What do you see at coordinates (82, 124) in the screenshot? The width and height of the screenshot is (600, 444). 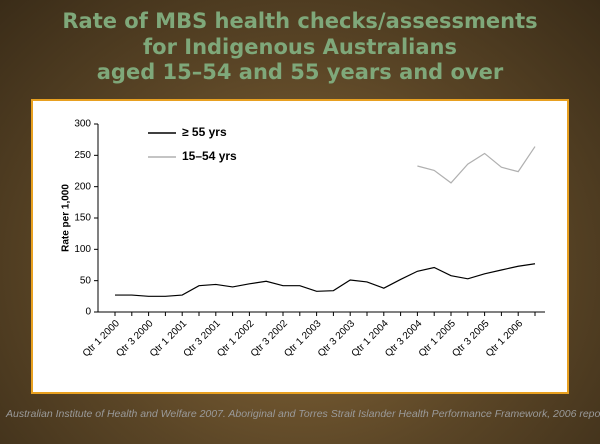 I see `y-tick-label: 300` at bounding box center [82, 124].